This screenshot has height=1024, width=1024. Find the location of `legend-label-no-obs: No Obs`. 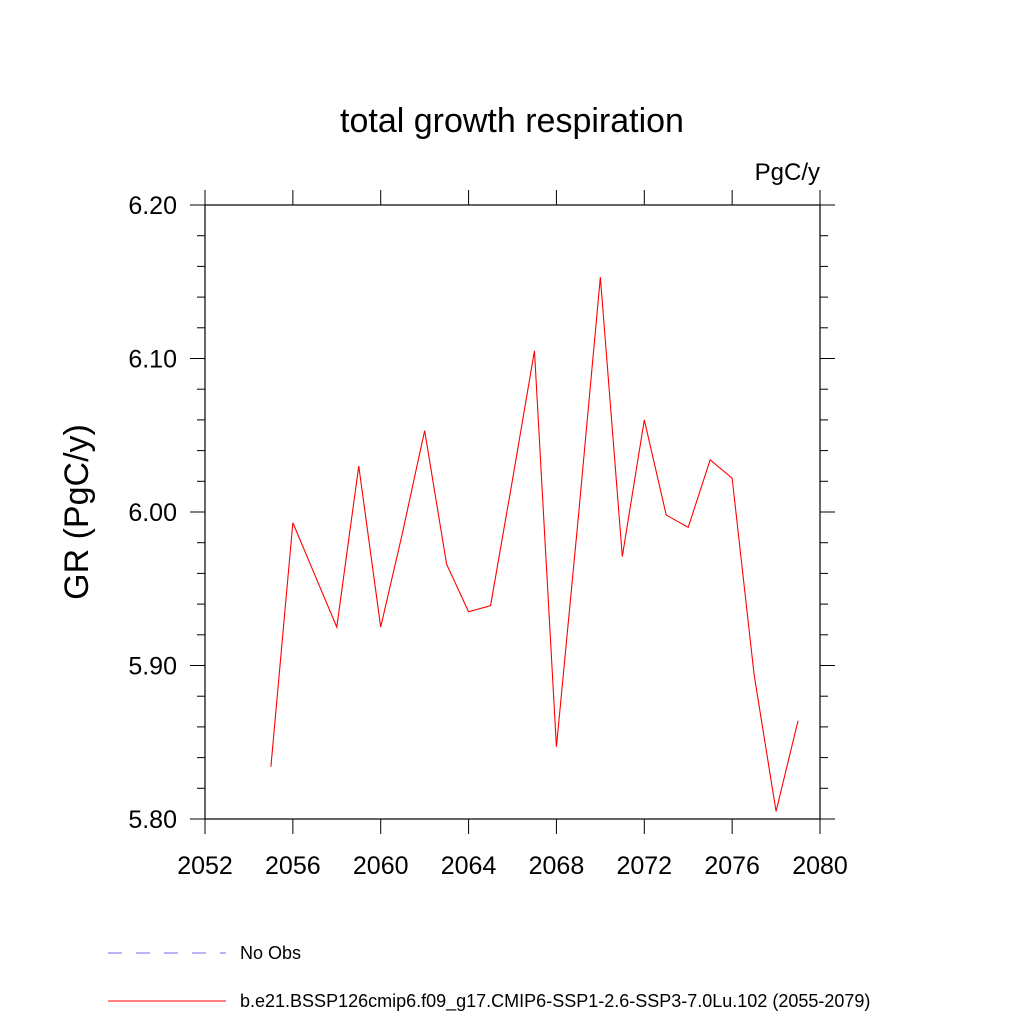

legend-label-no-obs: No Obs is located at coordinates (270, 953).